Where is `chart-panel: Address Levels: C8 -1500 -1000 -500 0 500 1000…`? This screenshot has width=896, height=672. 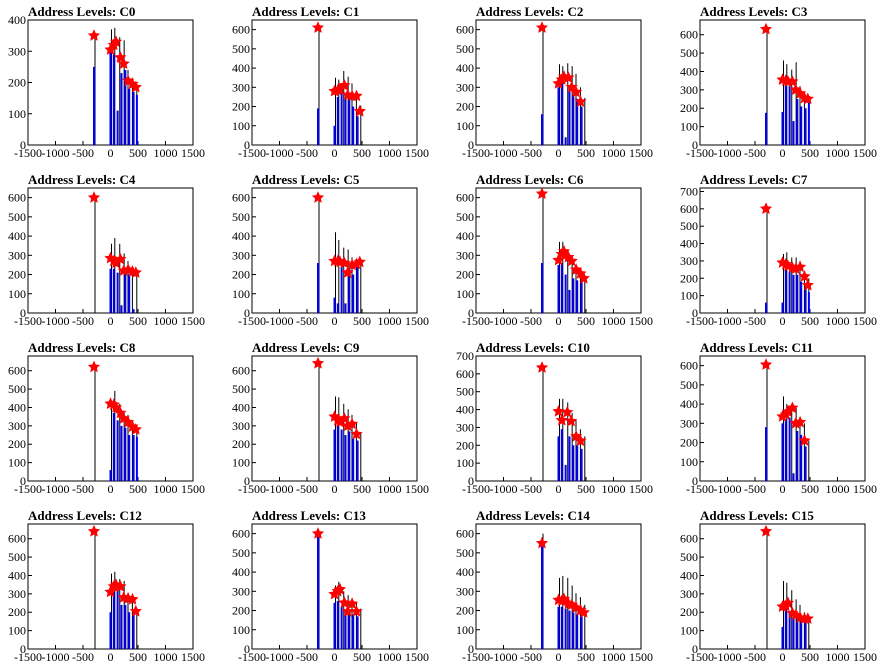
chart-panel: Address Levels: C8 -1500 -1000 -500 0 500 1000… is located at coordinates (112, 420).